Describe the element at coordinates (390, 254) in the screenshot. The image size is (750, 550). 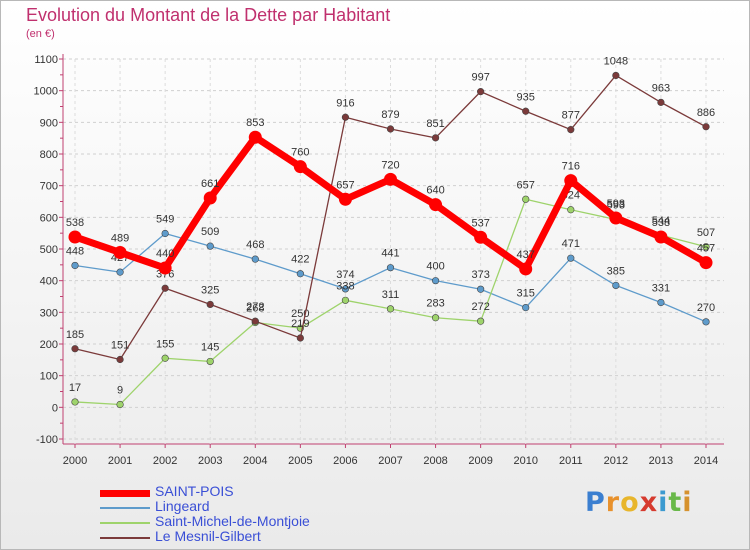
I see `data-label: 441` at that location.